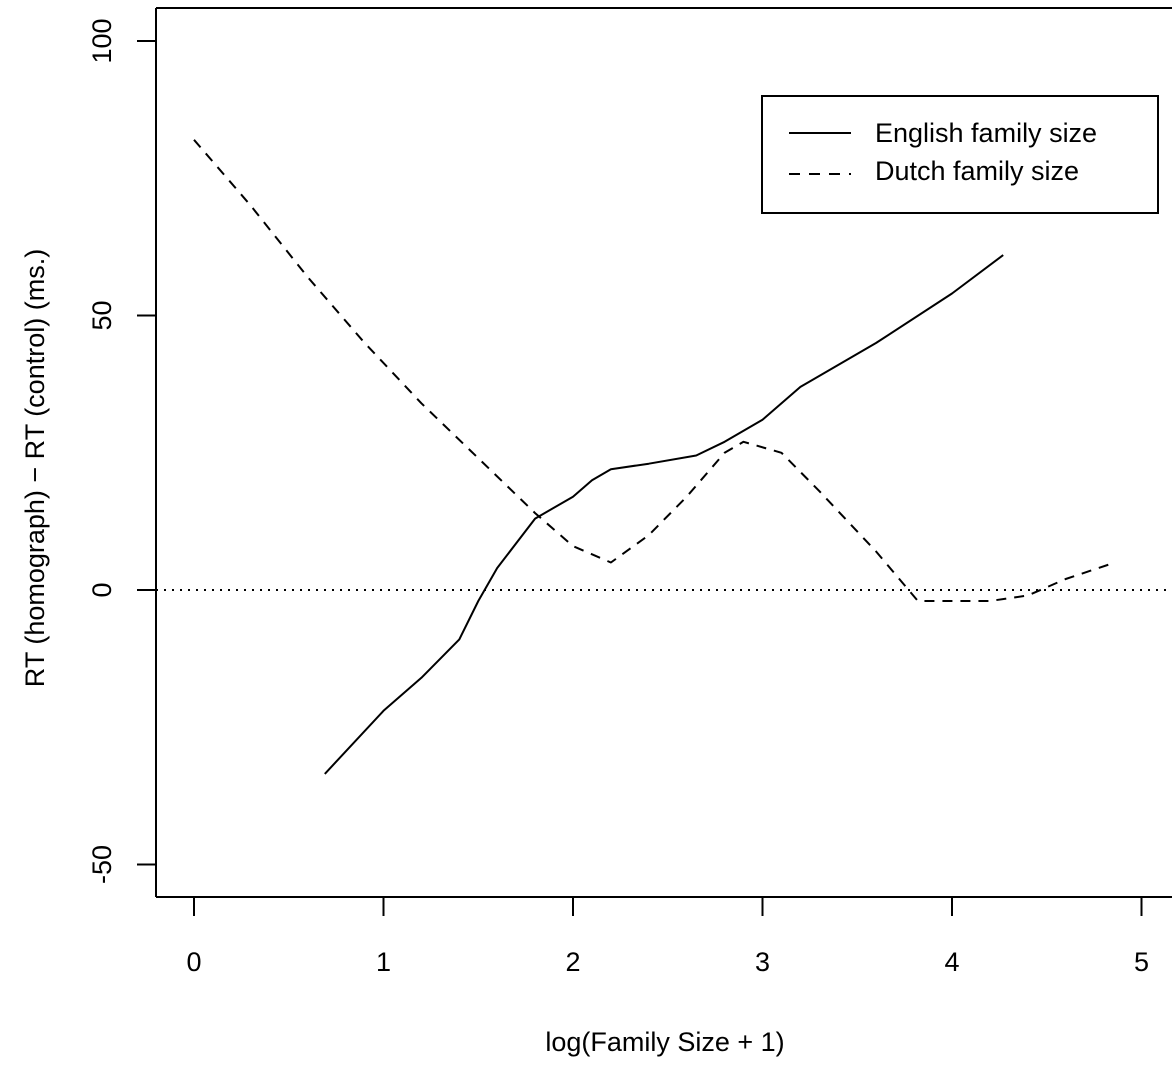 This screenshot has height=1065, width=1172. What do you see at coordinates (664, 1042) in the screenshot?
I see `x-axis-label: log(Family Size + 1)` at bounding box center [664, 1042].